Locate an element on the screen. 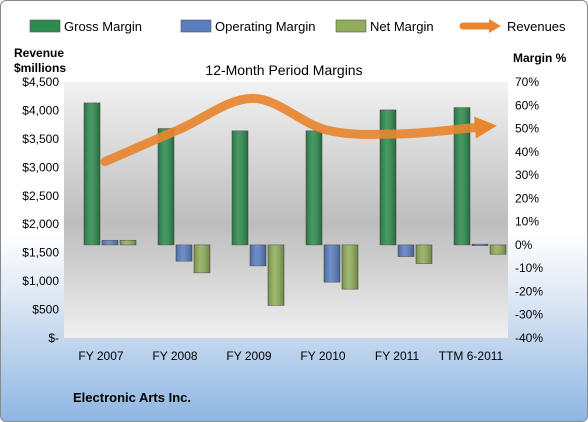 This screenshot has height=422, width=588. category-label: FY 2010 is located at coordinates (322, 356).